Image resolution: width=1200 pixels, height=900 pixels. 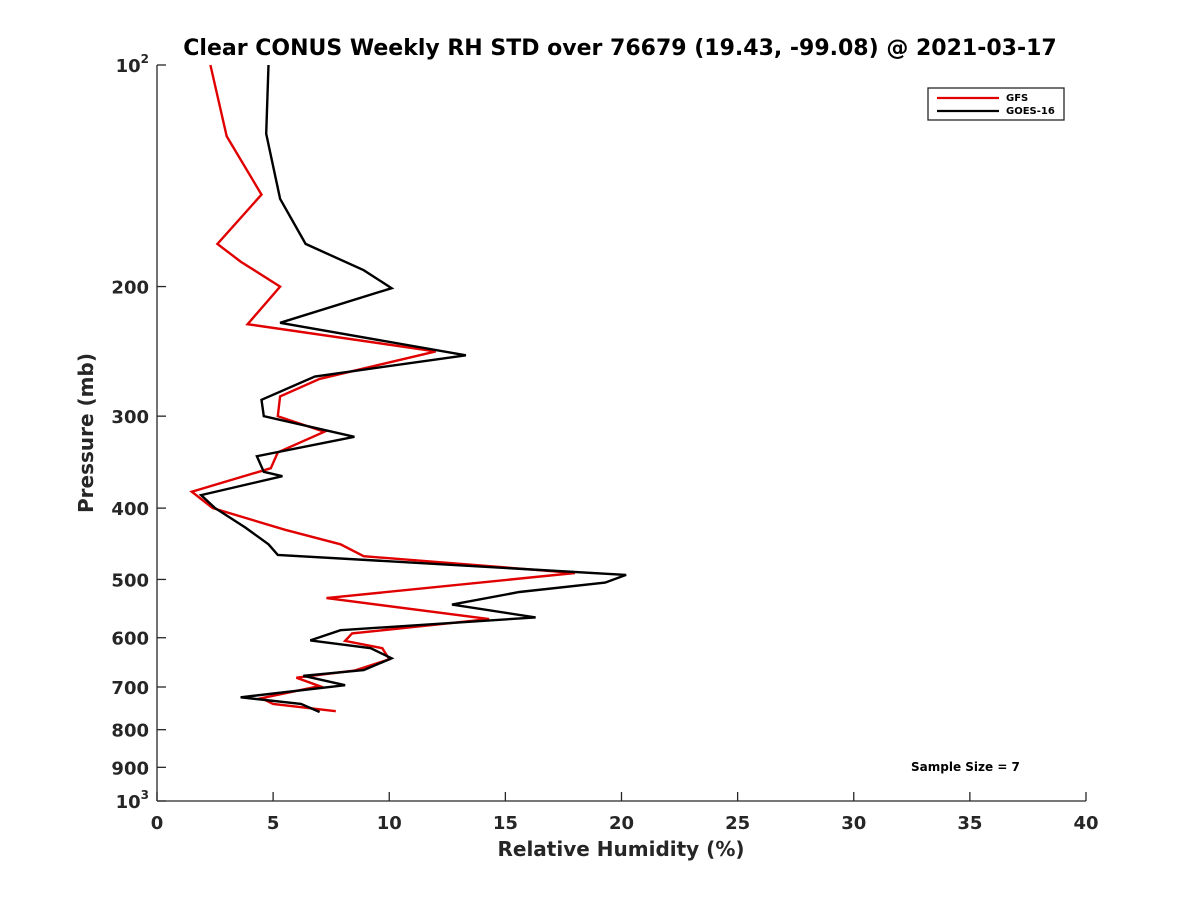 What do you see at coordinates (505, 823) in the screenshot?
I see `x-tick-label: 15` at bounding box center [505, 823].